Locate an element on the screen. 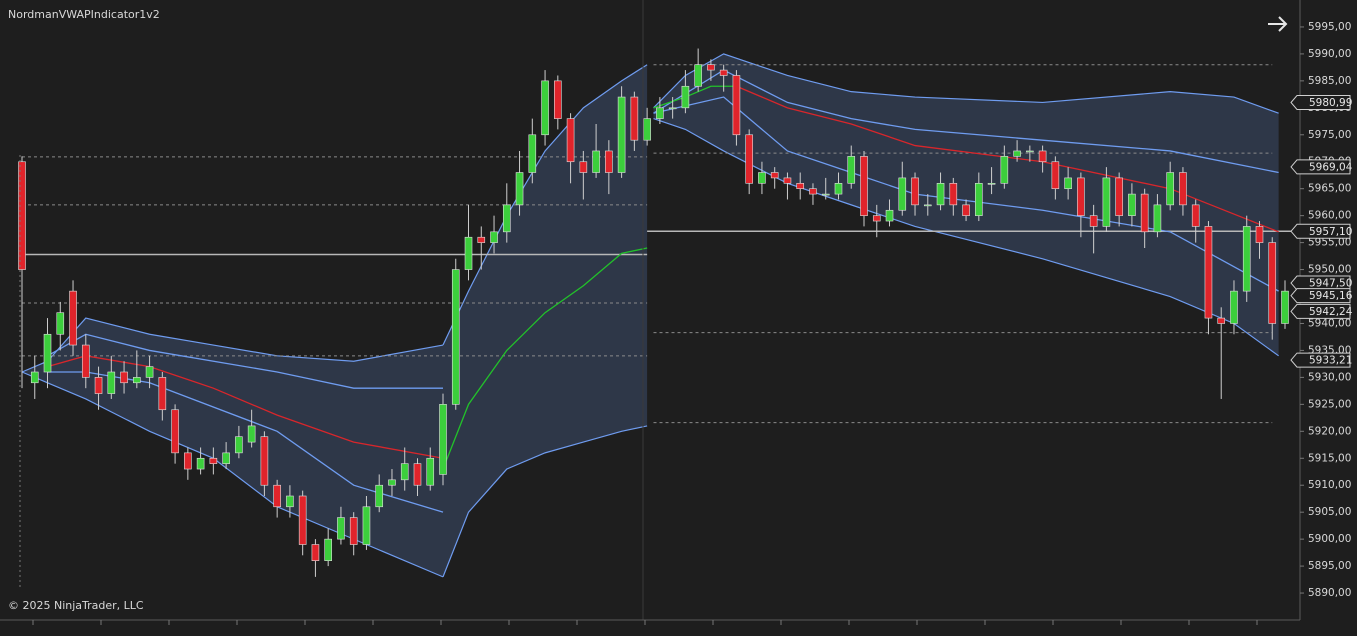 The height and width of the screenshot is (636, 1357). y-tick-label: 5900,00 is located at coordinates (1329, 539).